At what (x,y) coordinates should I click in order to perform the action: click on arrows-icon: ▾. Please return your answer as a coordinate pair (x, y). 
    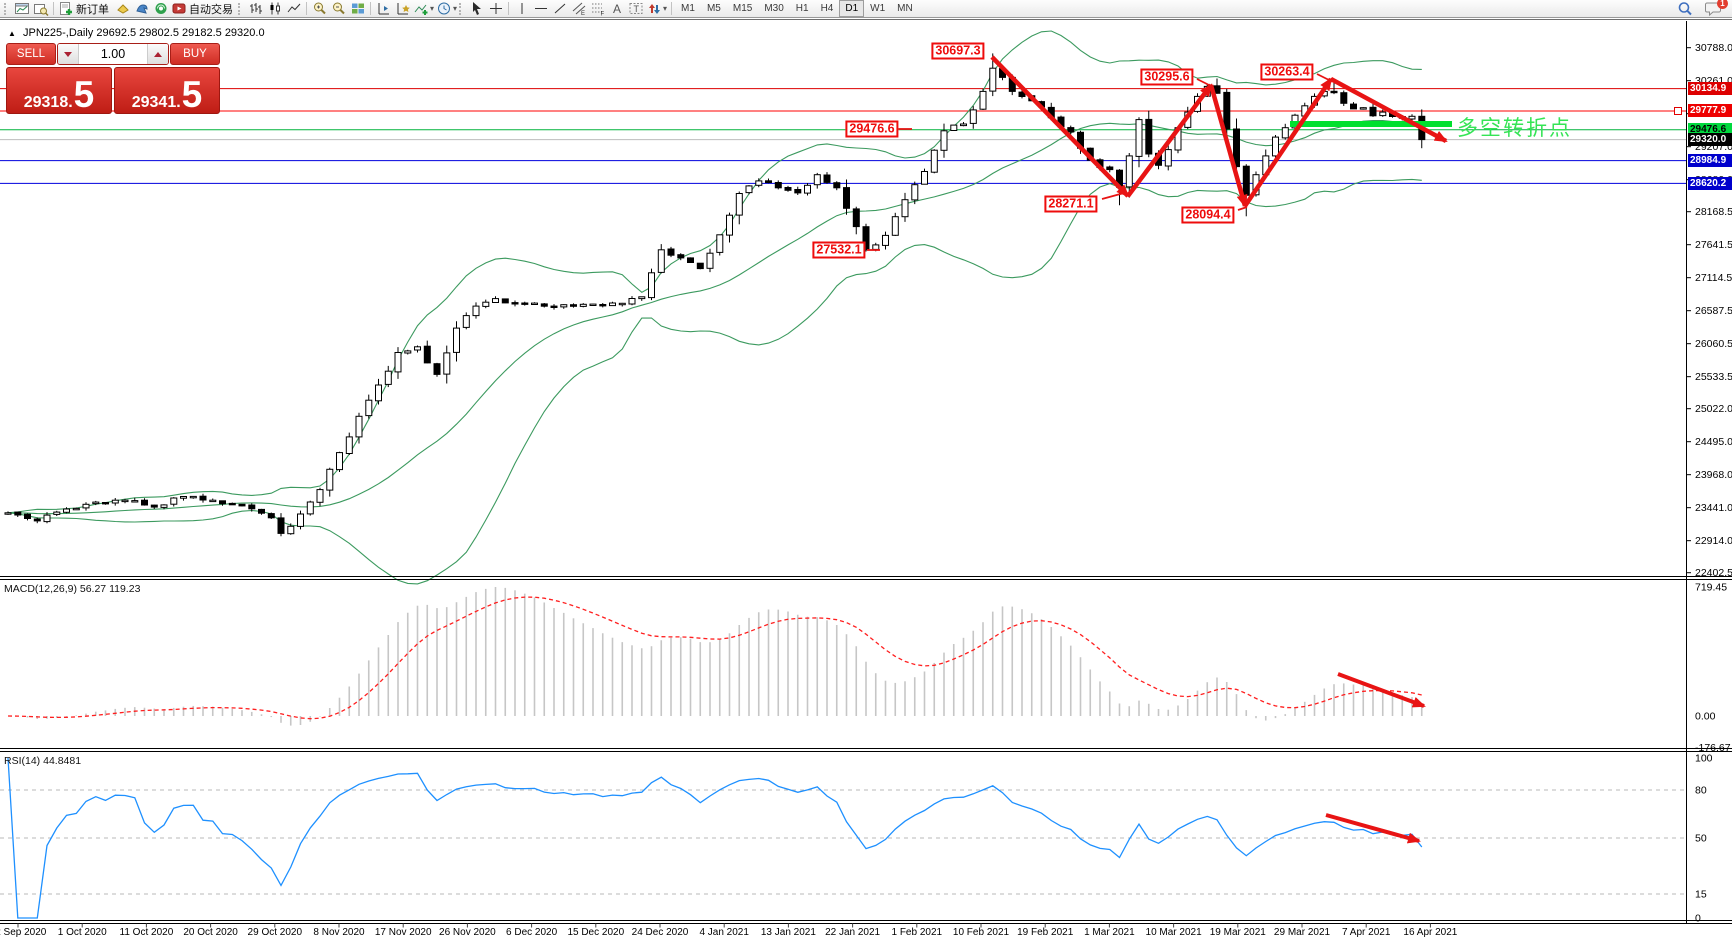
    Looking at the image, I should click on (656, 9).